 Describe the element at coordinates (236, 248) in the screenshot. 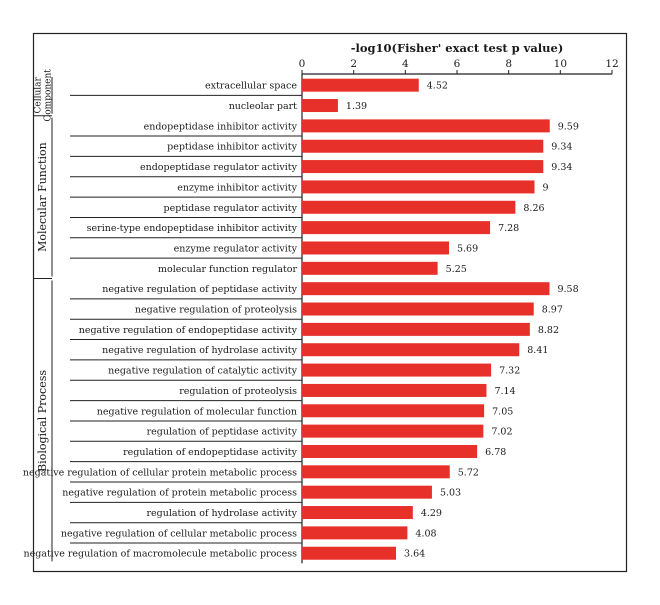

I see `category-label: enzyme regulator activity` at that location.